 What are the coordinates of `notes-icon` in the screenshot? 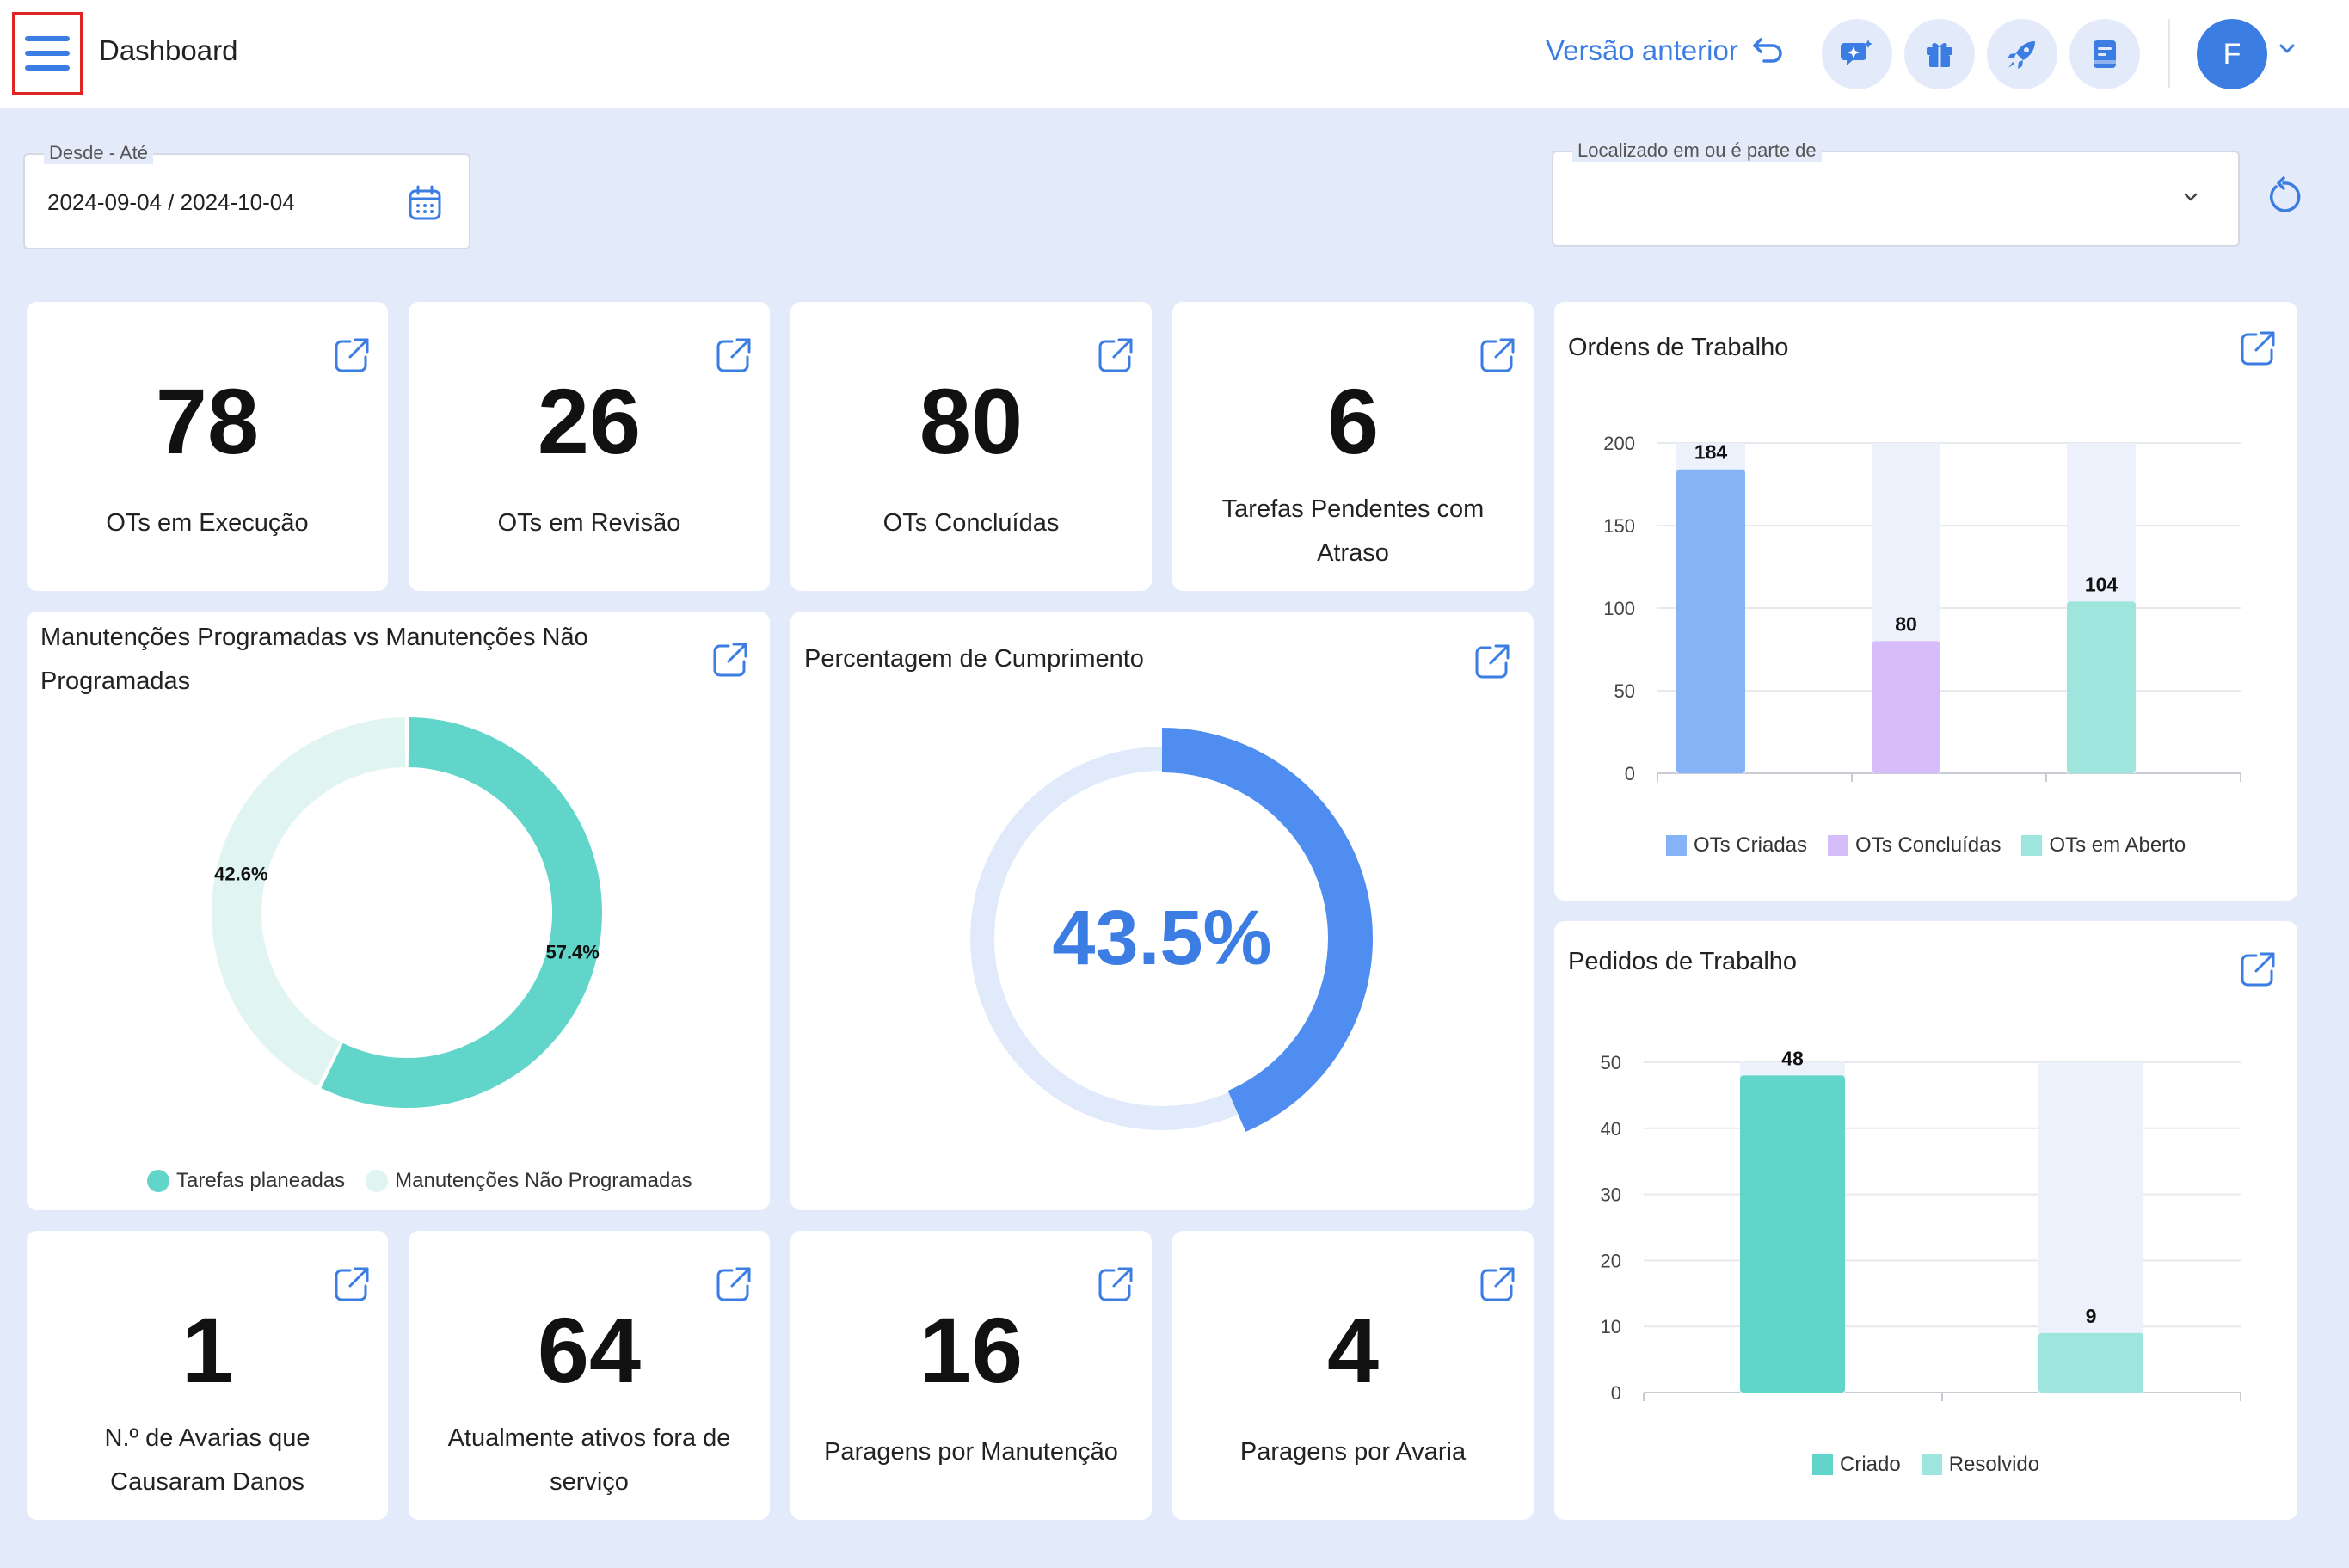 It's located at (2105, 54).